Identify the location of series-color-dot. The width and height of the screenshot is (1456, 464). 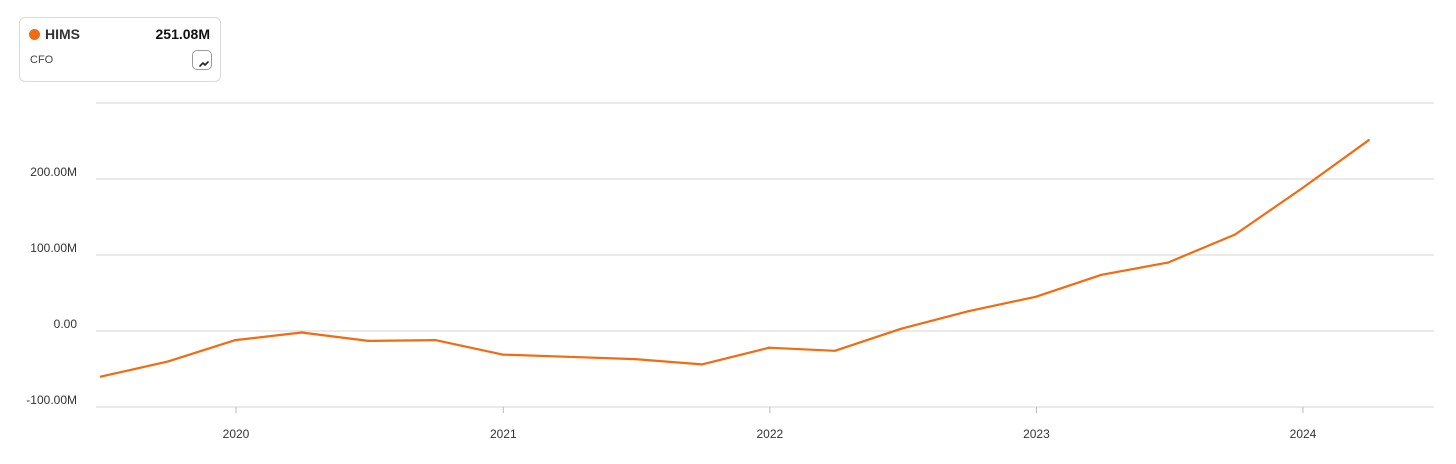
(34, 34).